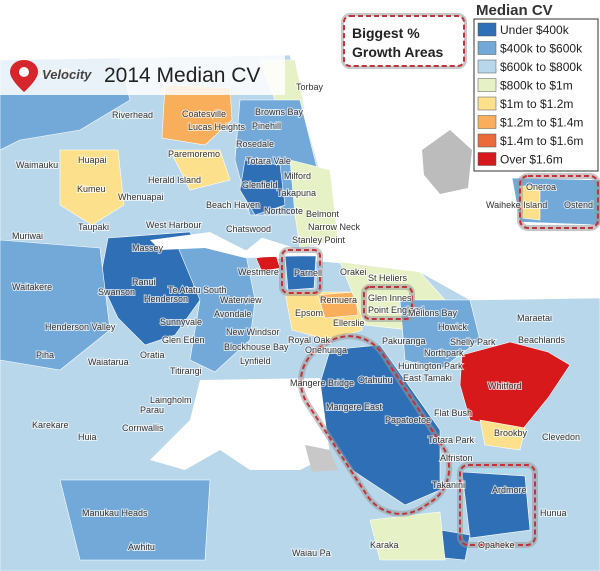 This screenshot has height=571, width=600. Describe the element at coordinates (173, 225) in the screenshot. I see `place-label: West Harbour` at that location.